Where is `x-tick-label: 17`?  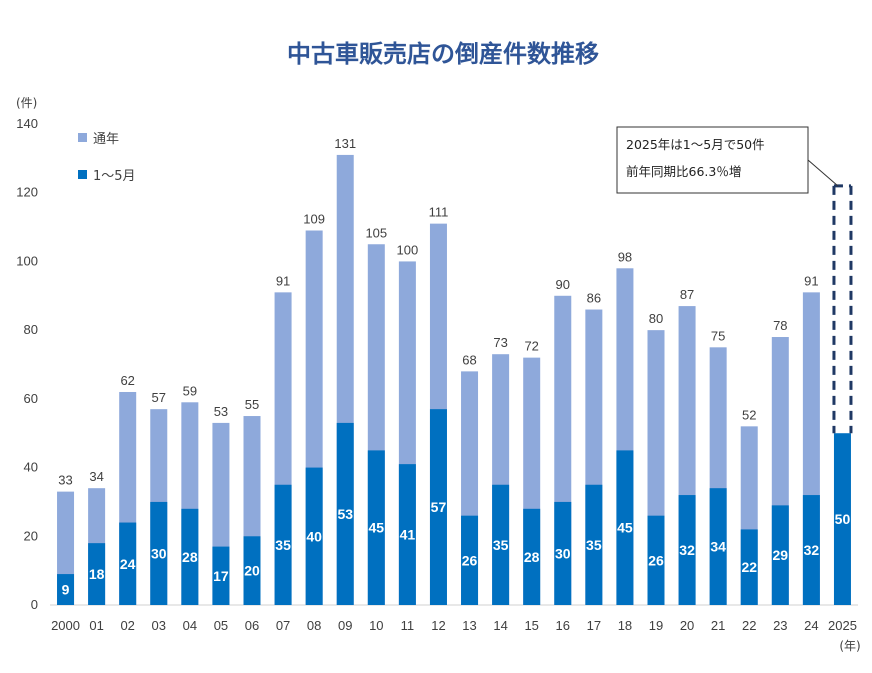 x-tick-label: 17 is located at coordinates (594, 625).